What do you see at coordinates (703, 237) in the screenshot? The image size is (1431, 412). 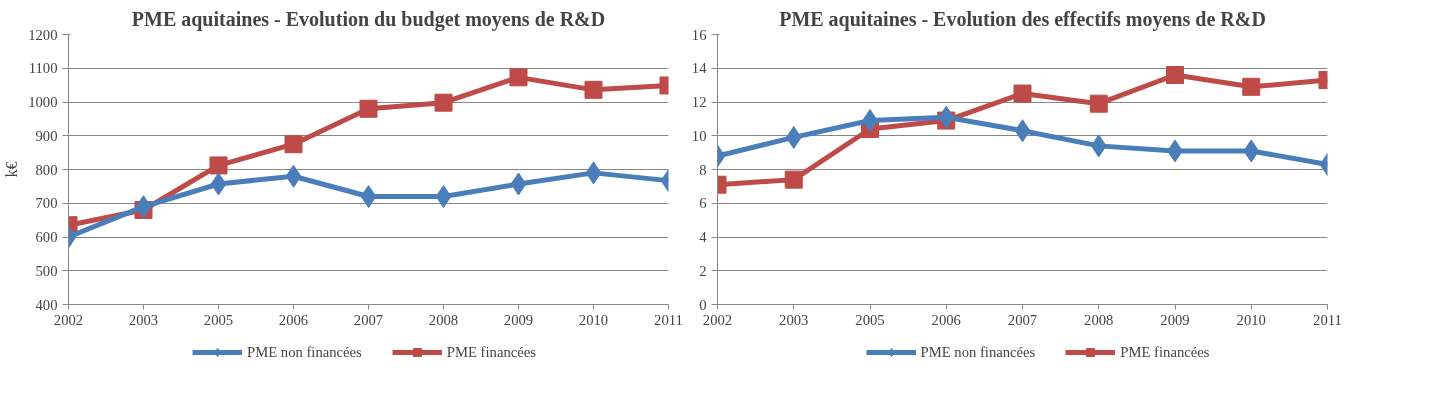 I see `y-tick-label: 4` at bounding box center [703, 237].